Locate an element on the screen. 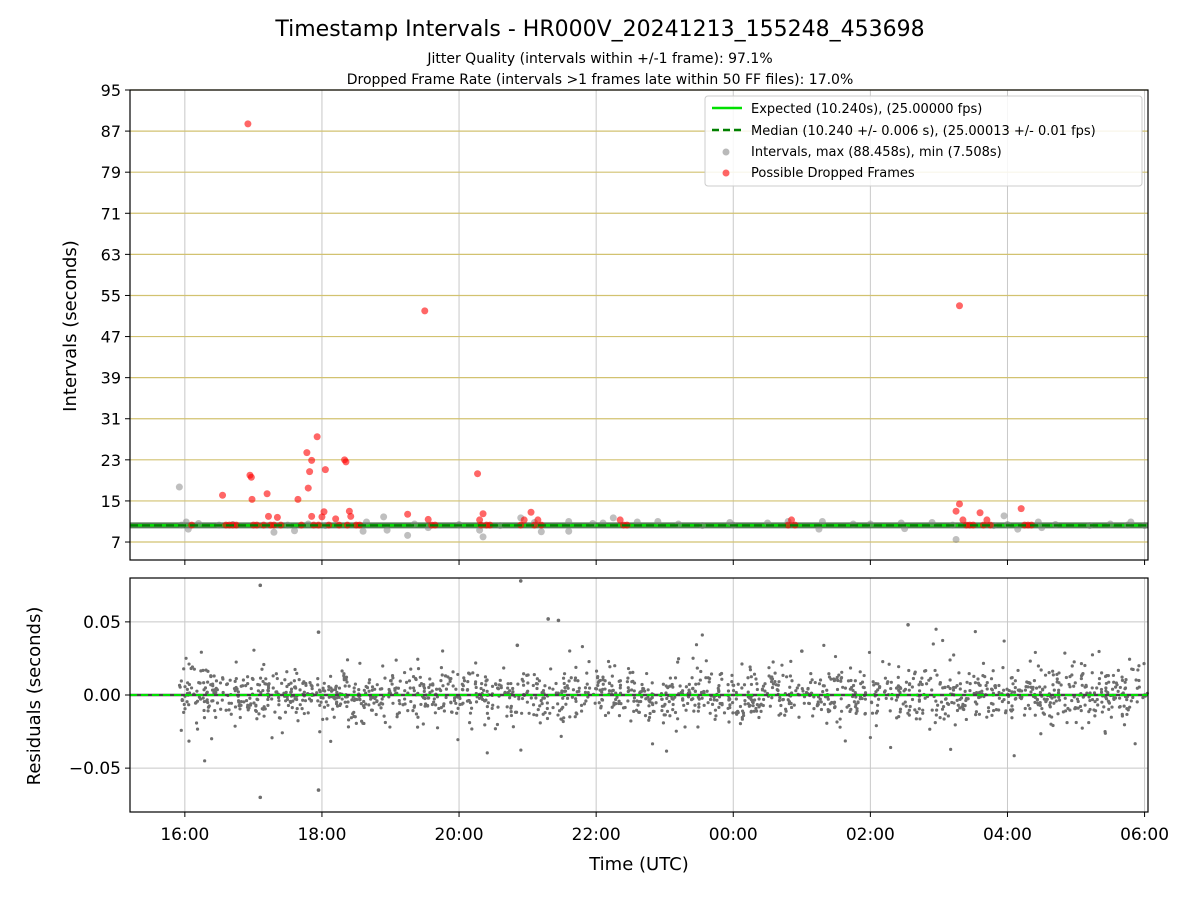 Image resolution: width=1200 pixels, height=904 pixels. top-ytick-label-8: 71 is located at coordinates (111, 213).